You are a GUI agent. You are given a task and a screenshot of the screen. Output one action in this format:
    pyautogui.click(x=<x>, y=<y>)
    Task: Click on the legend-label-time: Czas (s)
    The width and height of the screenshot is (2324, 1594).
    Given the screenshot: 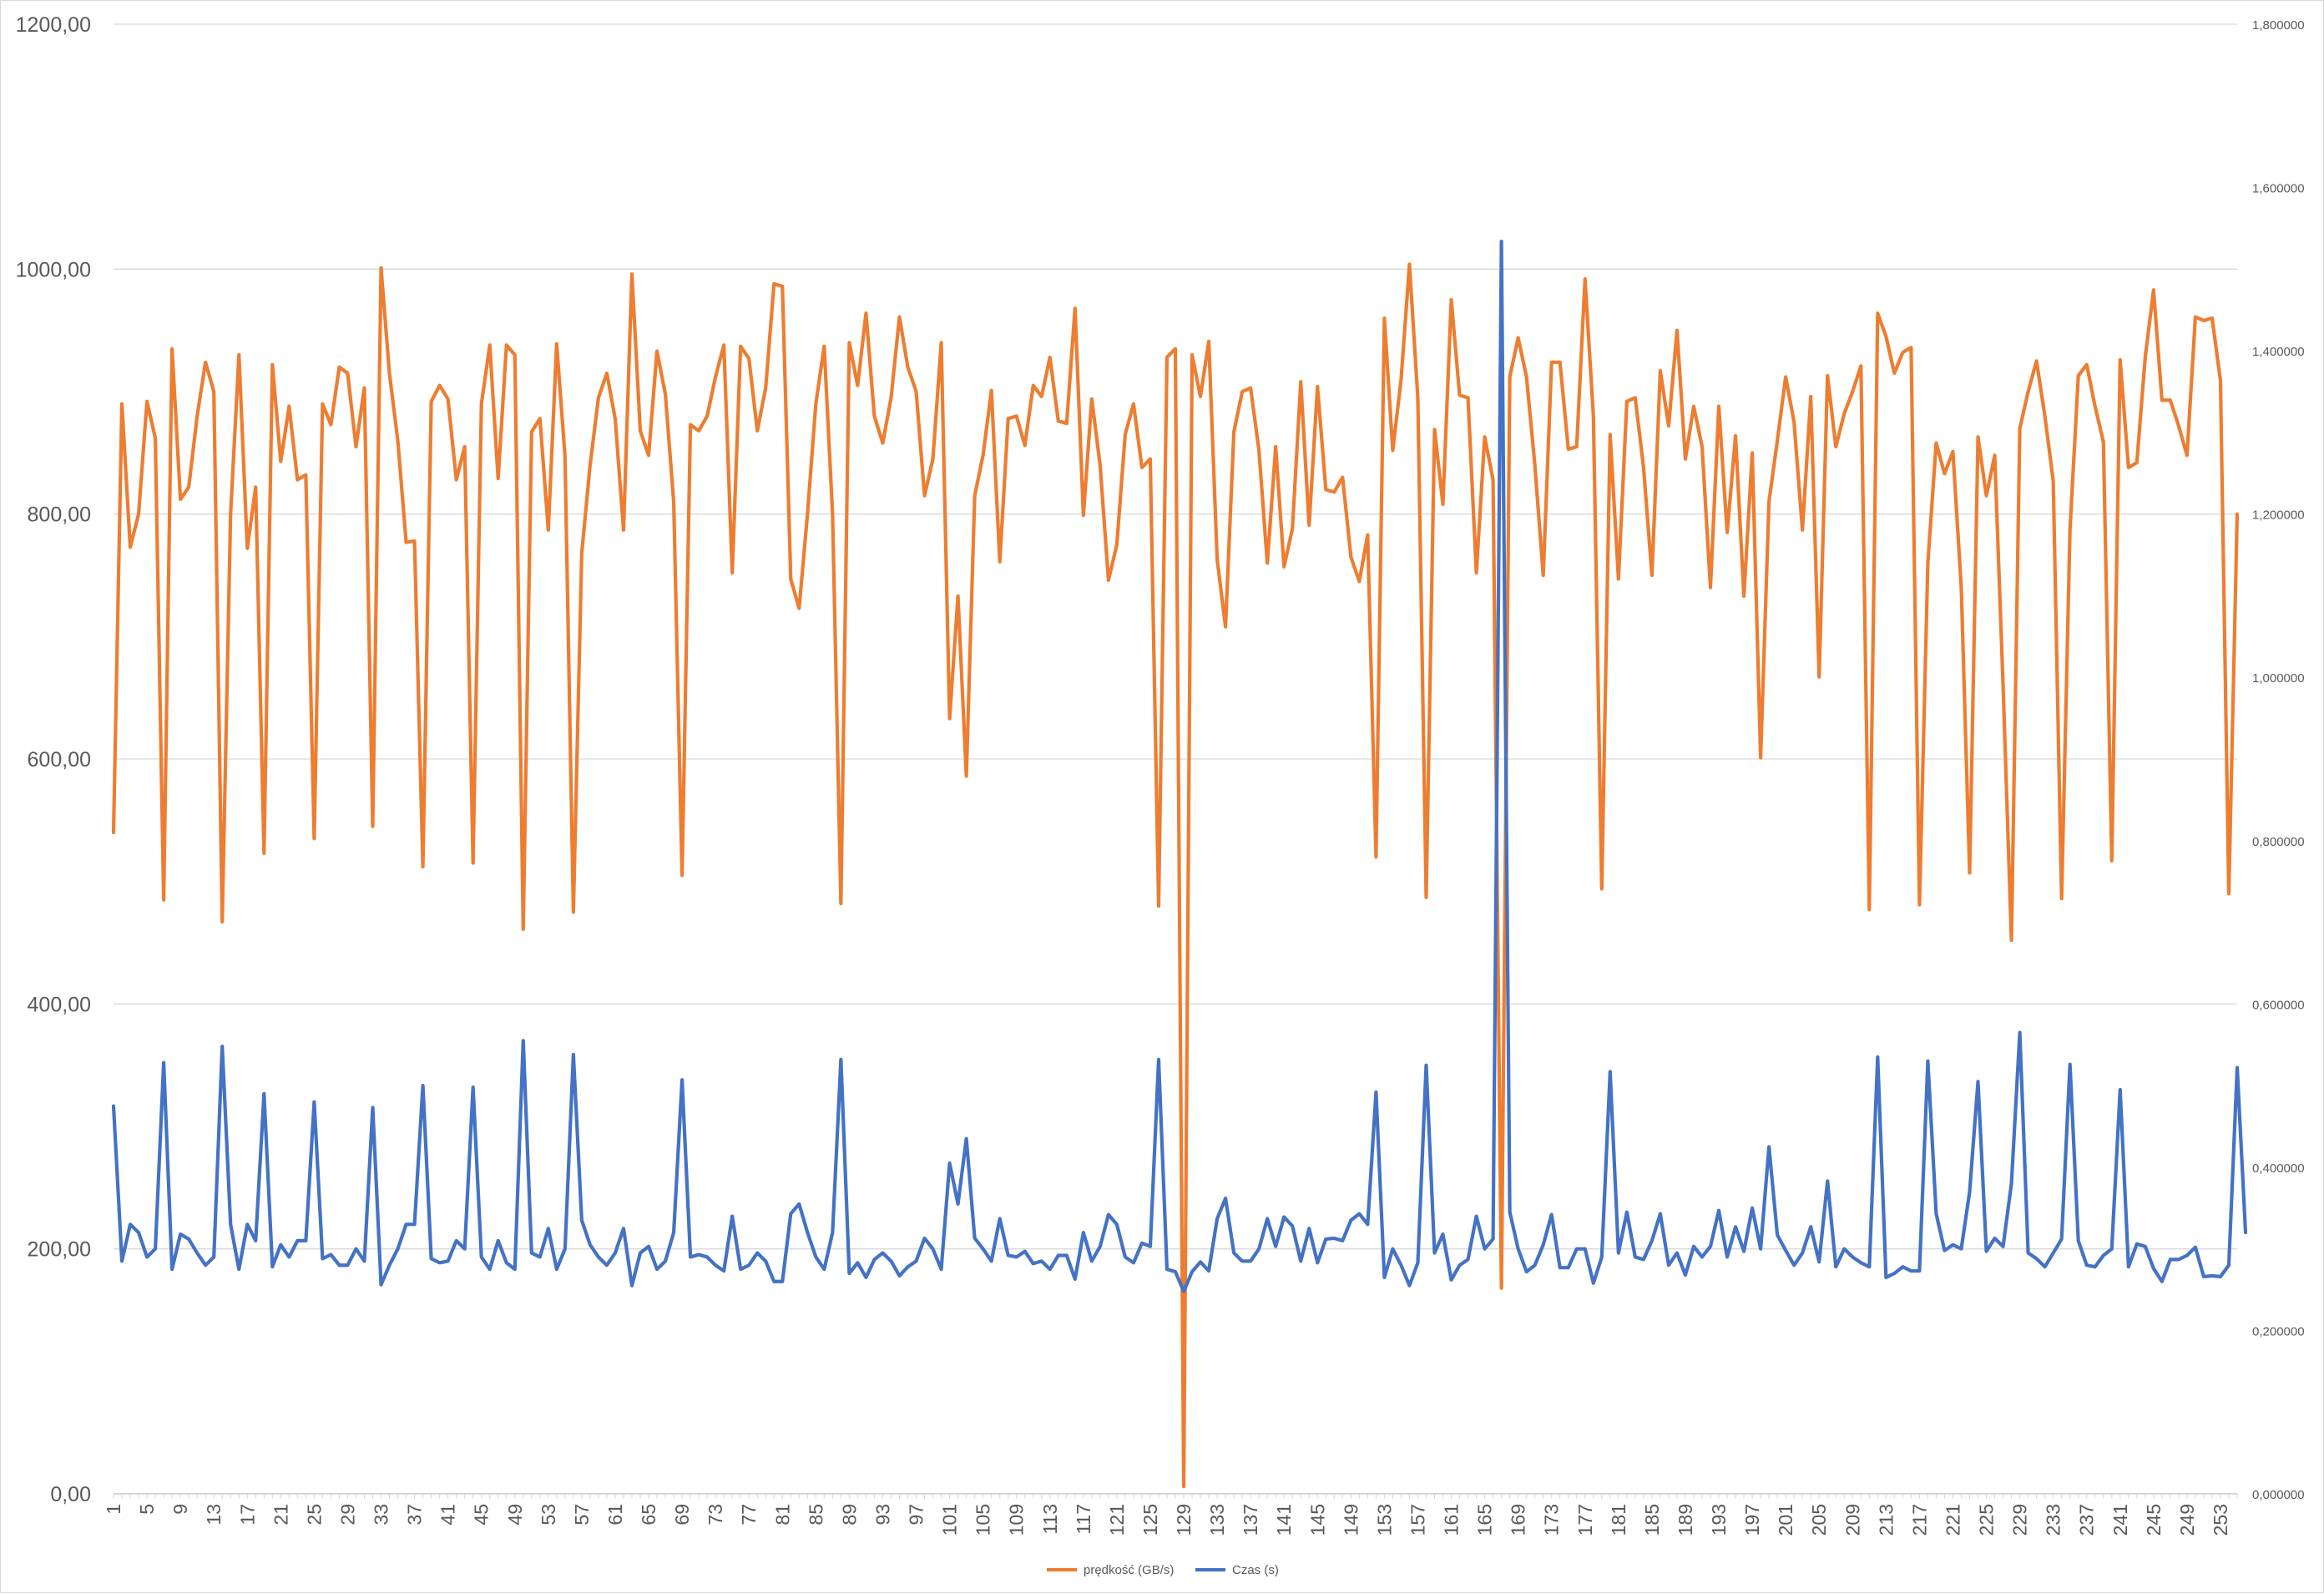 What is the action you would take?
    pyautogui.click(x=1255, y=1570)
    